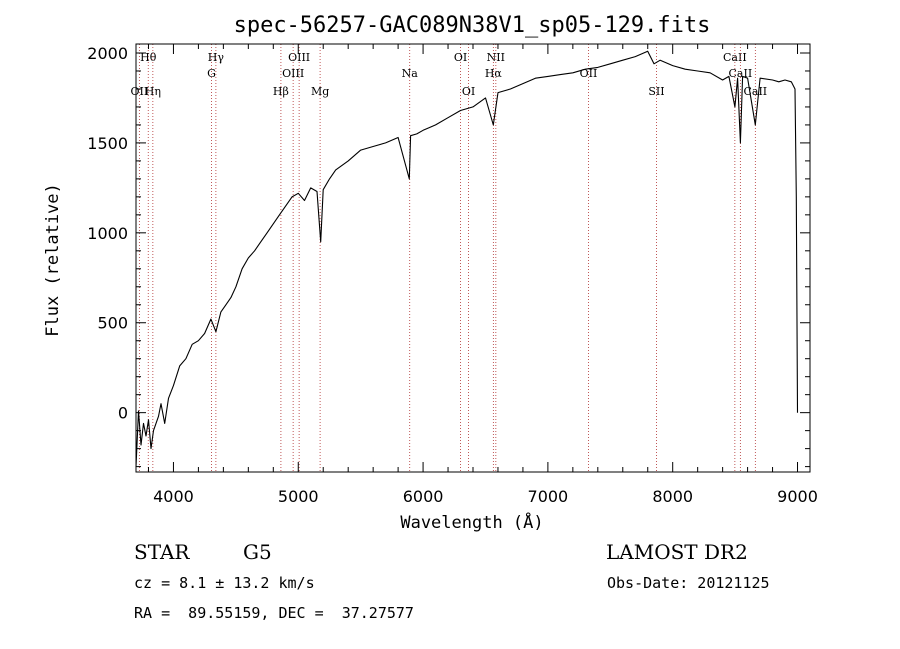 This screenshot has height=649, width=900. What do you see at coordinates (257, 552) in the screenshot?
I see `spectral-subclass: G5` at bounding box center [257, 552].